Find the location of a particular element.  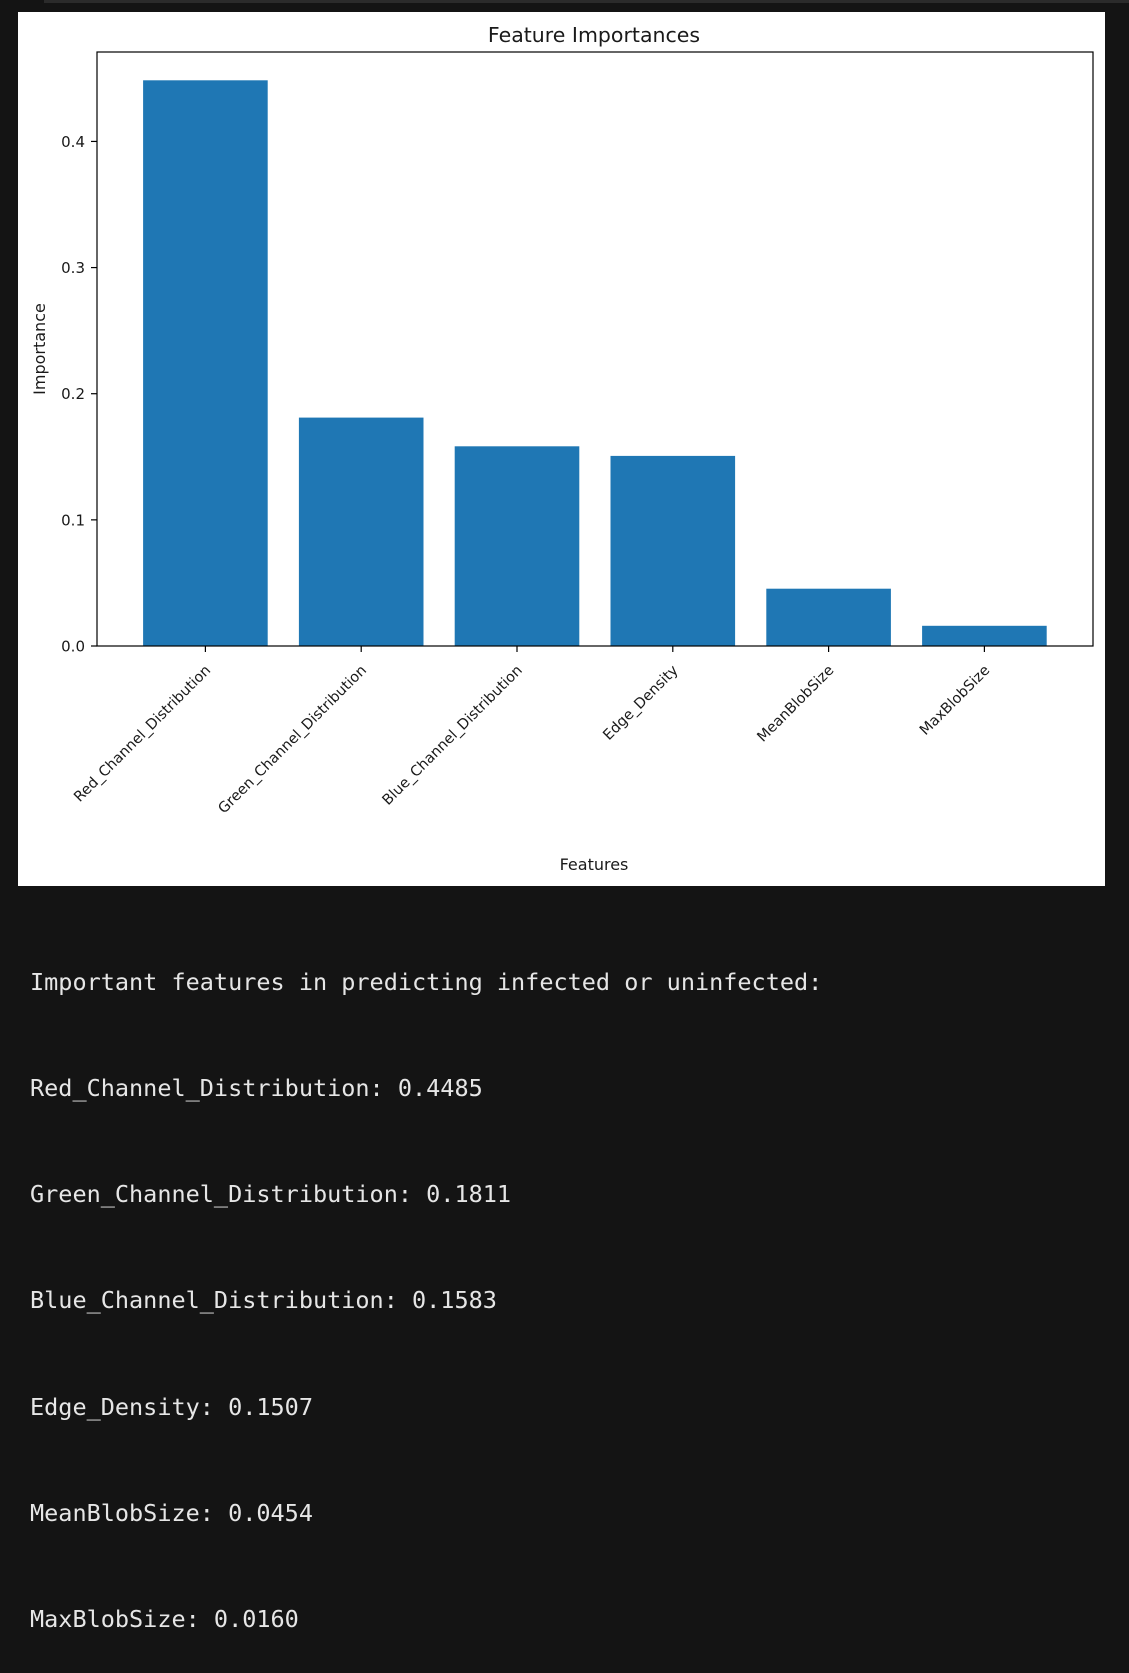

y-tick-label: 0.0 is located at coordinates (73, 647).